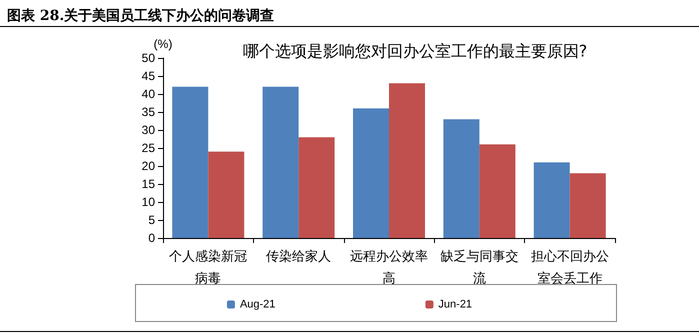 The image size is (699, 335). What do you see at coordinates (149, 76) in the screenshot?
I see `y-tick-label: 45` at bounding box center [149, 76].